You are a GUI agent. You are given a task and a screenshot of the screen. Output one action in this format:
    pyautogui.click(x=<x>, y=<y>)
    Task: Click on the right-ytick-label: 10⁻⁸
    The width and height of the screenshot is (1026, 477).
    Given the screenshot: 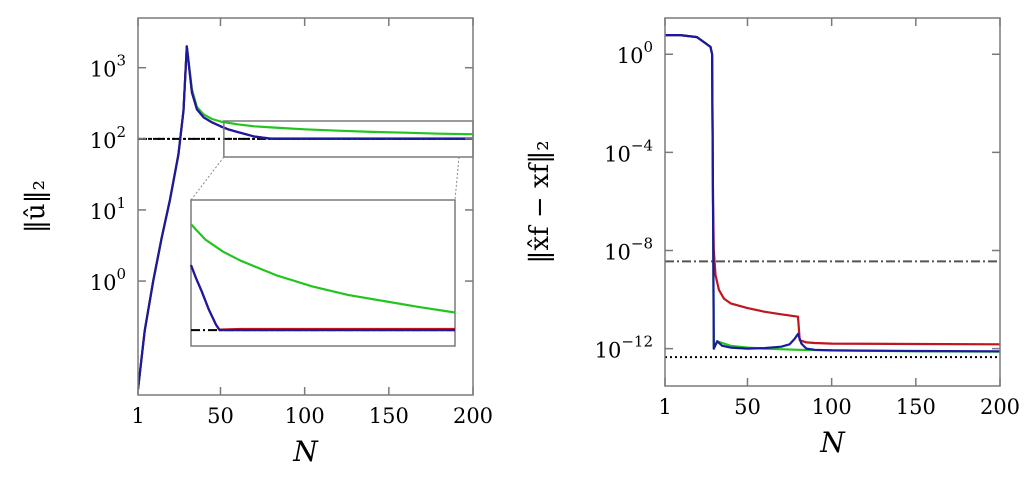 What is the action you would take?
    pyautogui.click(x=628, y=250)
    